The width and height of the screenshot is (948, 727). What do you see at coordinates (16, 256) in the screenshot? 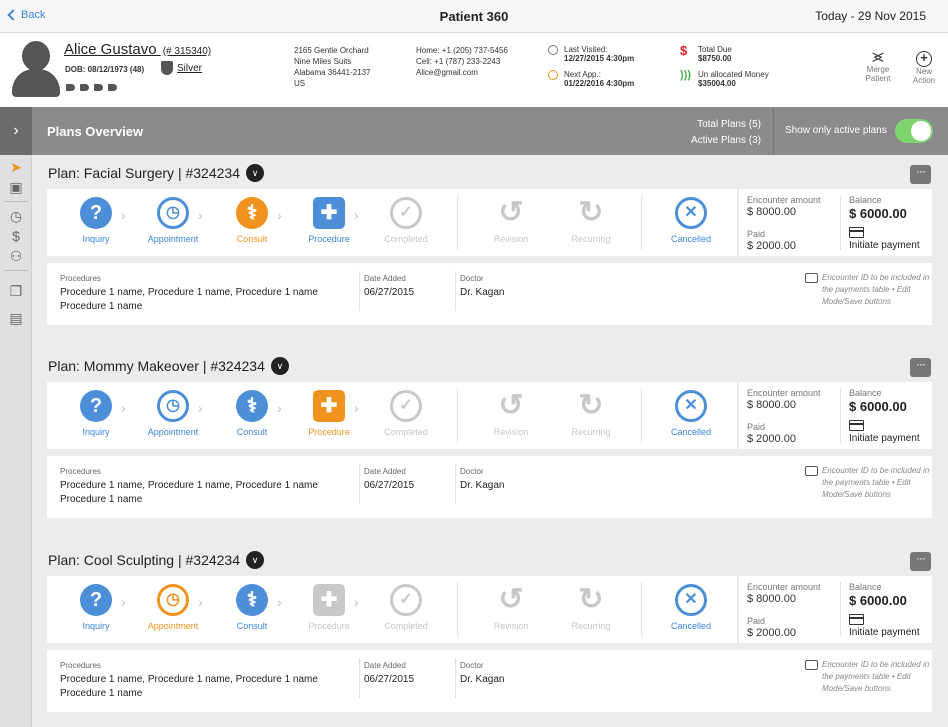
I see `users-icon: ⚇` at bounding box center [16, 256].